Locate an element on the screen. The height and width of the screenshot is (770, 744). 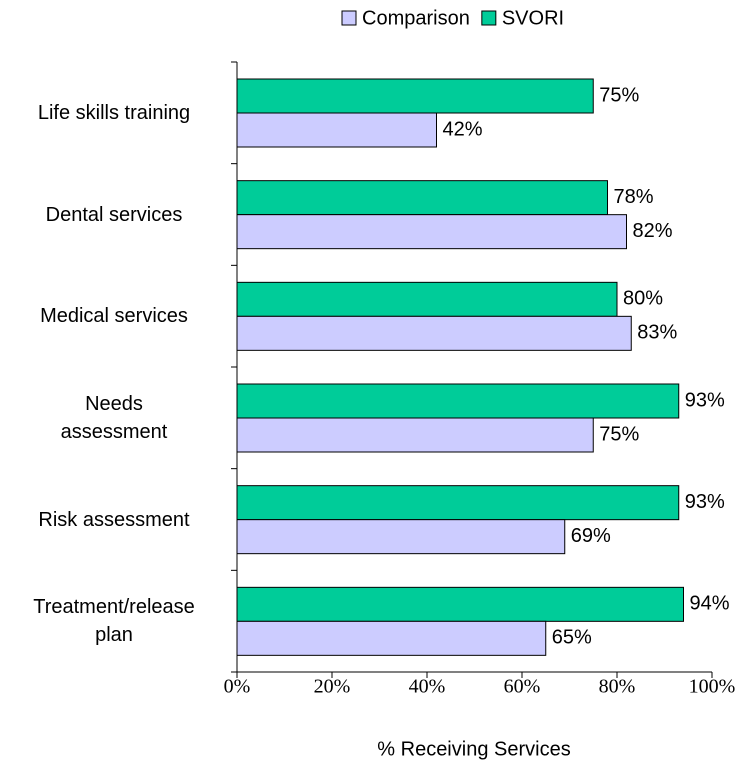
x-tick-label: 20% is located at coordinates (332, 687).